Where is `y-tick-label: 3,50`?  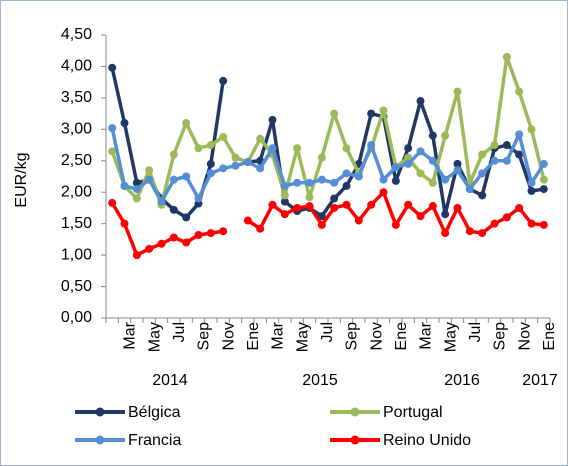 y-tick-label: 3,50 is located at coordinates (76, 97).